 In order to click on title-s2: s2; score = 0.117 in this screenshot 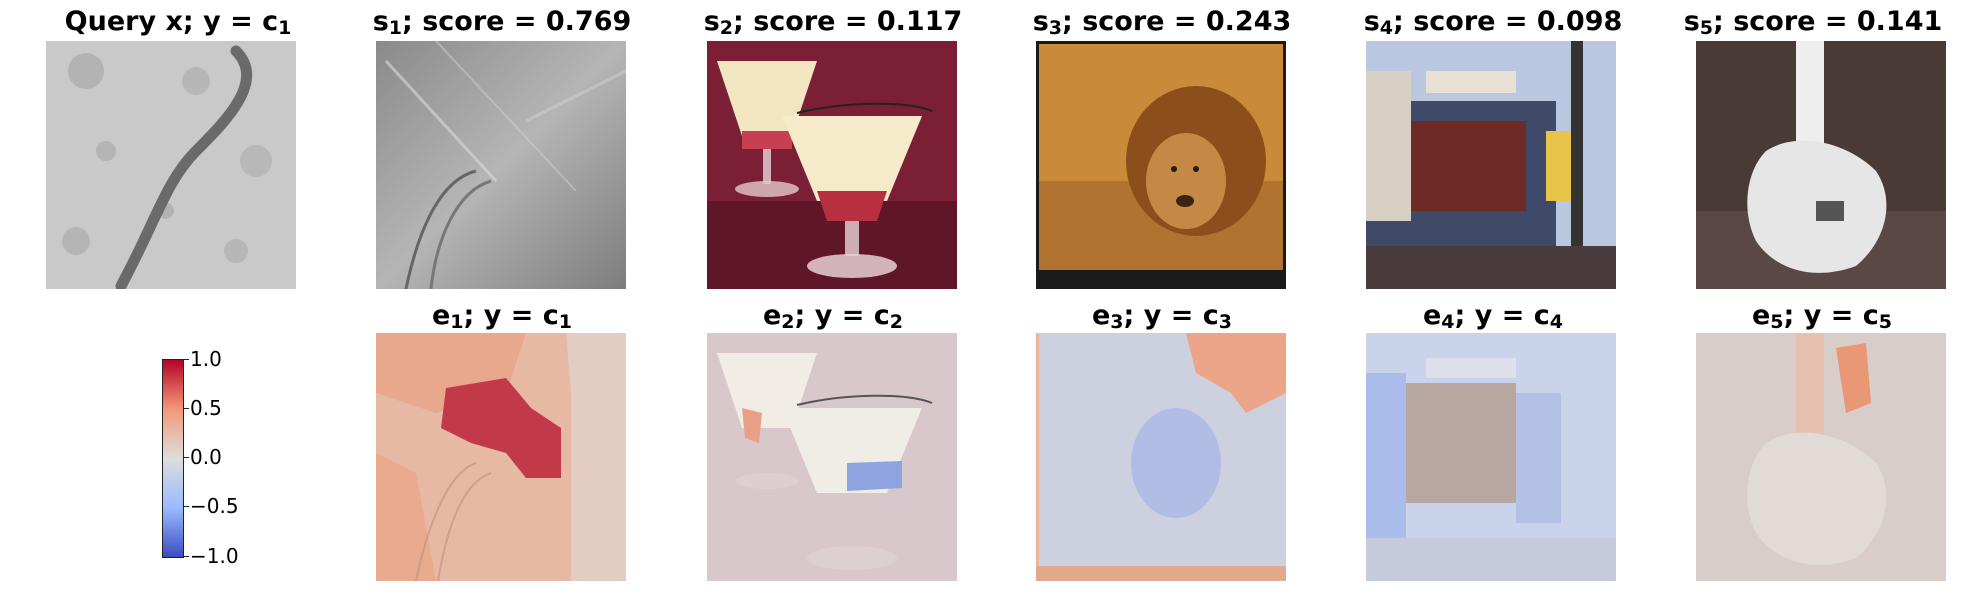, I will do `click(833, 22)`.